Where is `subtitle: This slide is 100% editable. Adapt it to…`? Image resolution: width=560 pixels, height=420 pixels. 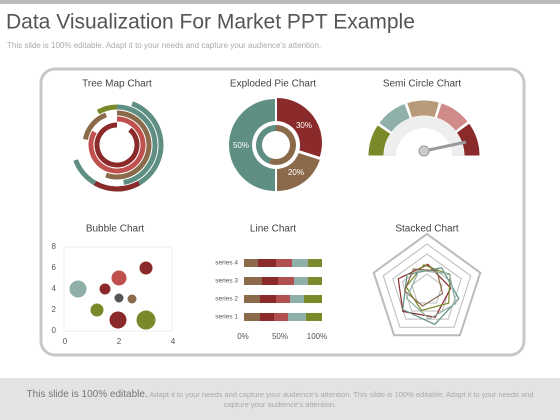
subtitle: This slide is 100% editable. Adapt it to… is located at coordinates (164, 45).